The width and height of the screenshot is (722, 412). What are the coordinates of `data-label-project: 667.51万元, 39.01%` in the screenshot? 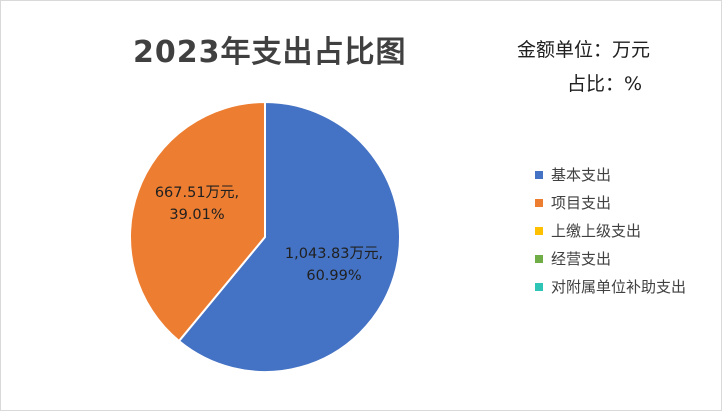 It's located at (197, 204).